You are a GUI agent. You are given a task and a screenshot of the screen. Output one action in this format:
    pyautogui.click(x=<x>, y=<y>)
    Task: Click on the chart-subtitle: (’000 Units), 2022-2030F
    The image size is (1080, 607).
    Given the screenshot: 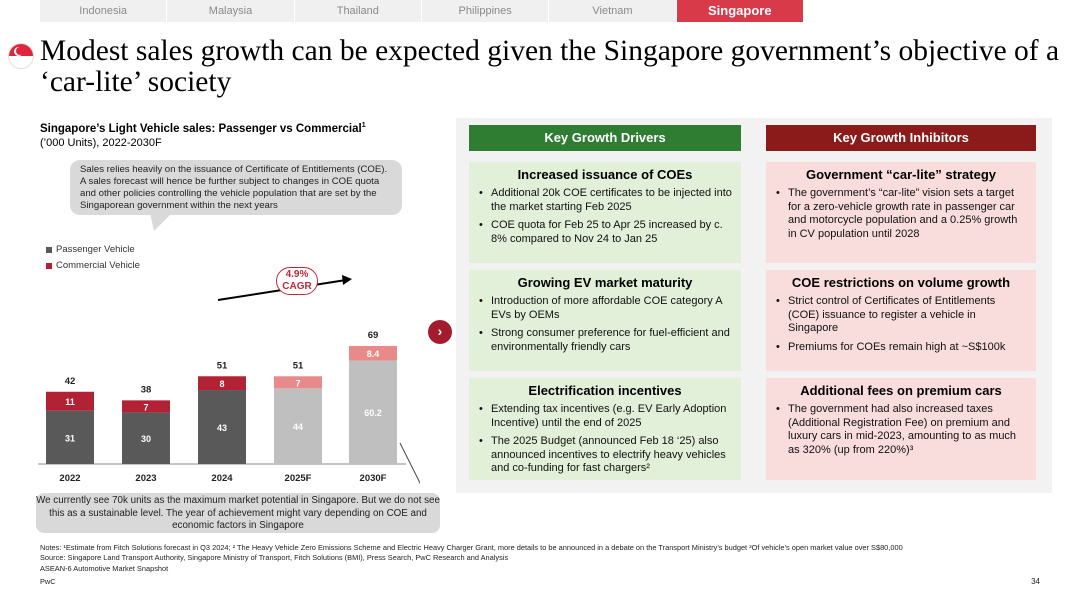 What is the action you would take?
    pyautogui.click(x=101, y=143)
    